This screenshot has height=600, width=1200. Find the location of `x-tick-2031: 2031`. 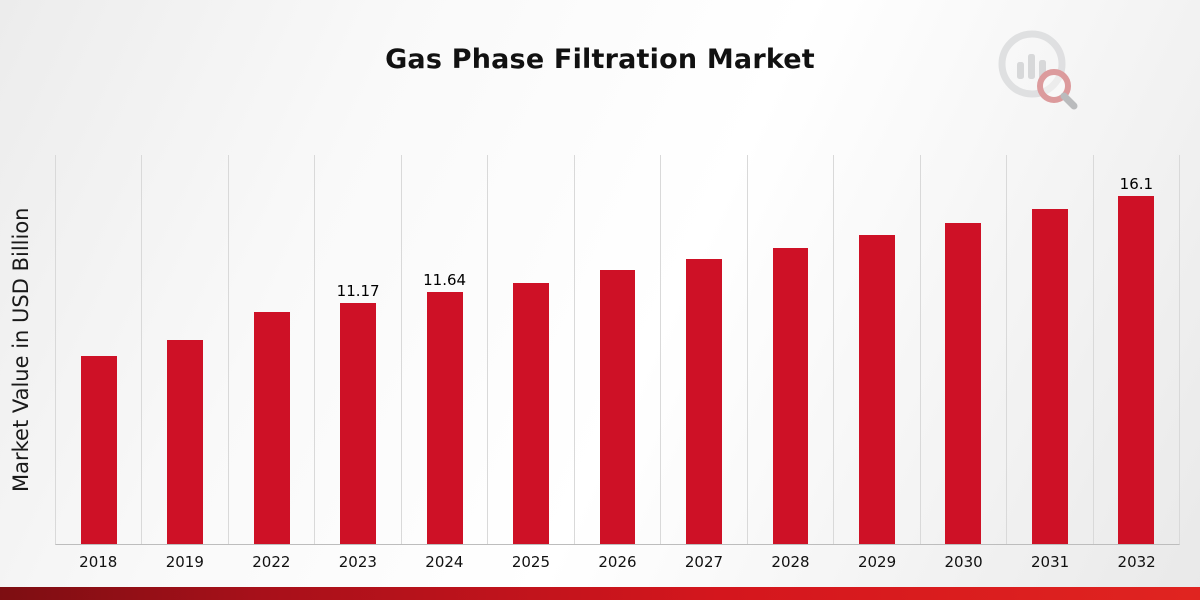

x-tick-2031: 2031 is located at coordinates (1050, 562).